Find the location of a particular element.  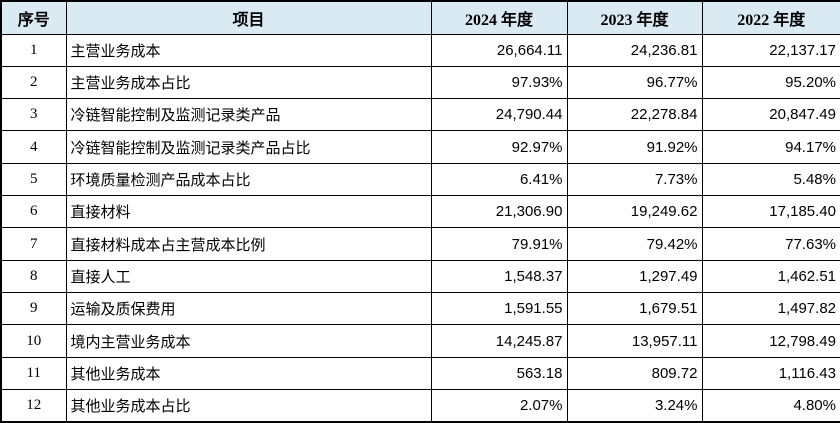

item-cell: 其他业务成本 is located at coordinates (248, 373).